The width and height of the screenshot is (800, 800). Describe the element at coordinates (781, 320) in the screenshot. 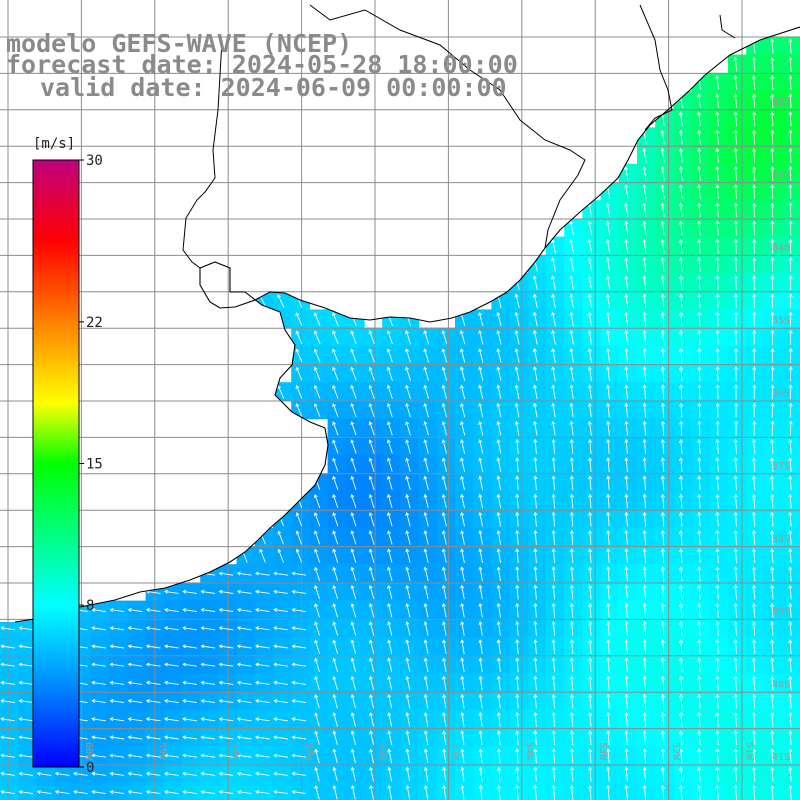

I see `latitude-label: 35S` at that location.